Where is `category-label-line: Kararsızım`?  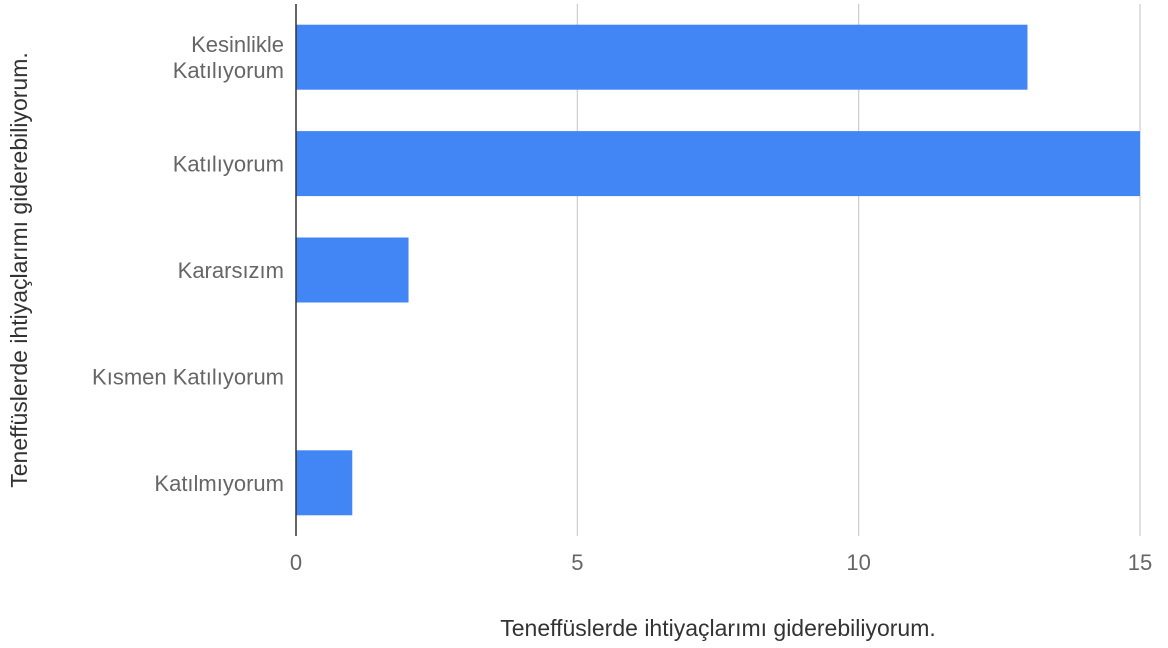
category-label-line: Kararsızım is located at coordinates (231, 270).